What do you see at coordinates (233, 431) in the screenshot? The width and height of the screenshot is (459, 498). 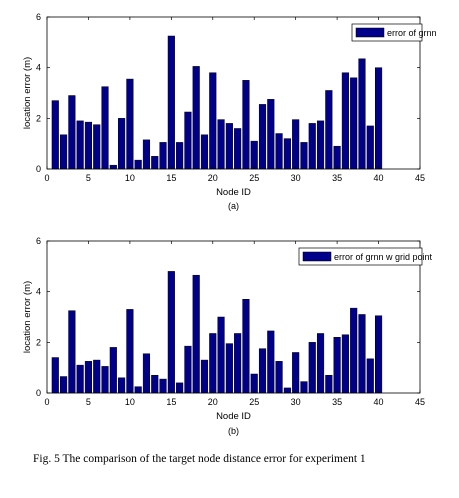 I see `subfigure-label: (b)` at bounding box center [233, 431].